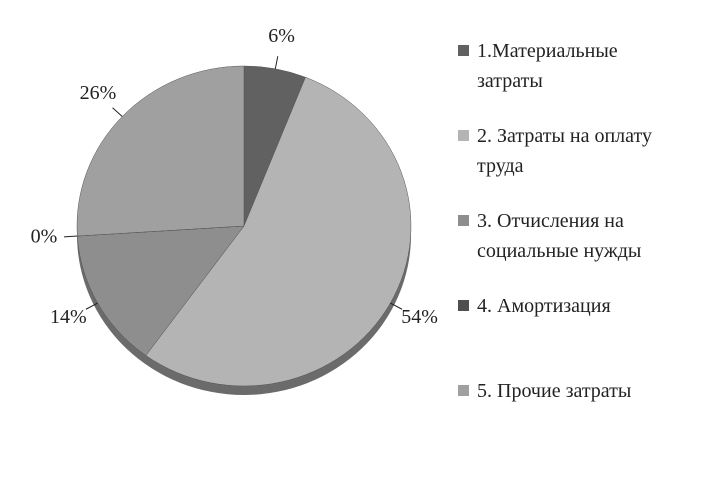 This screenshot has width=706, height=484. What do you see at coordinates (160, 151) in the screenshot?
I see `pie-slice` at bounding box center [160, 151].